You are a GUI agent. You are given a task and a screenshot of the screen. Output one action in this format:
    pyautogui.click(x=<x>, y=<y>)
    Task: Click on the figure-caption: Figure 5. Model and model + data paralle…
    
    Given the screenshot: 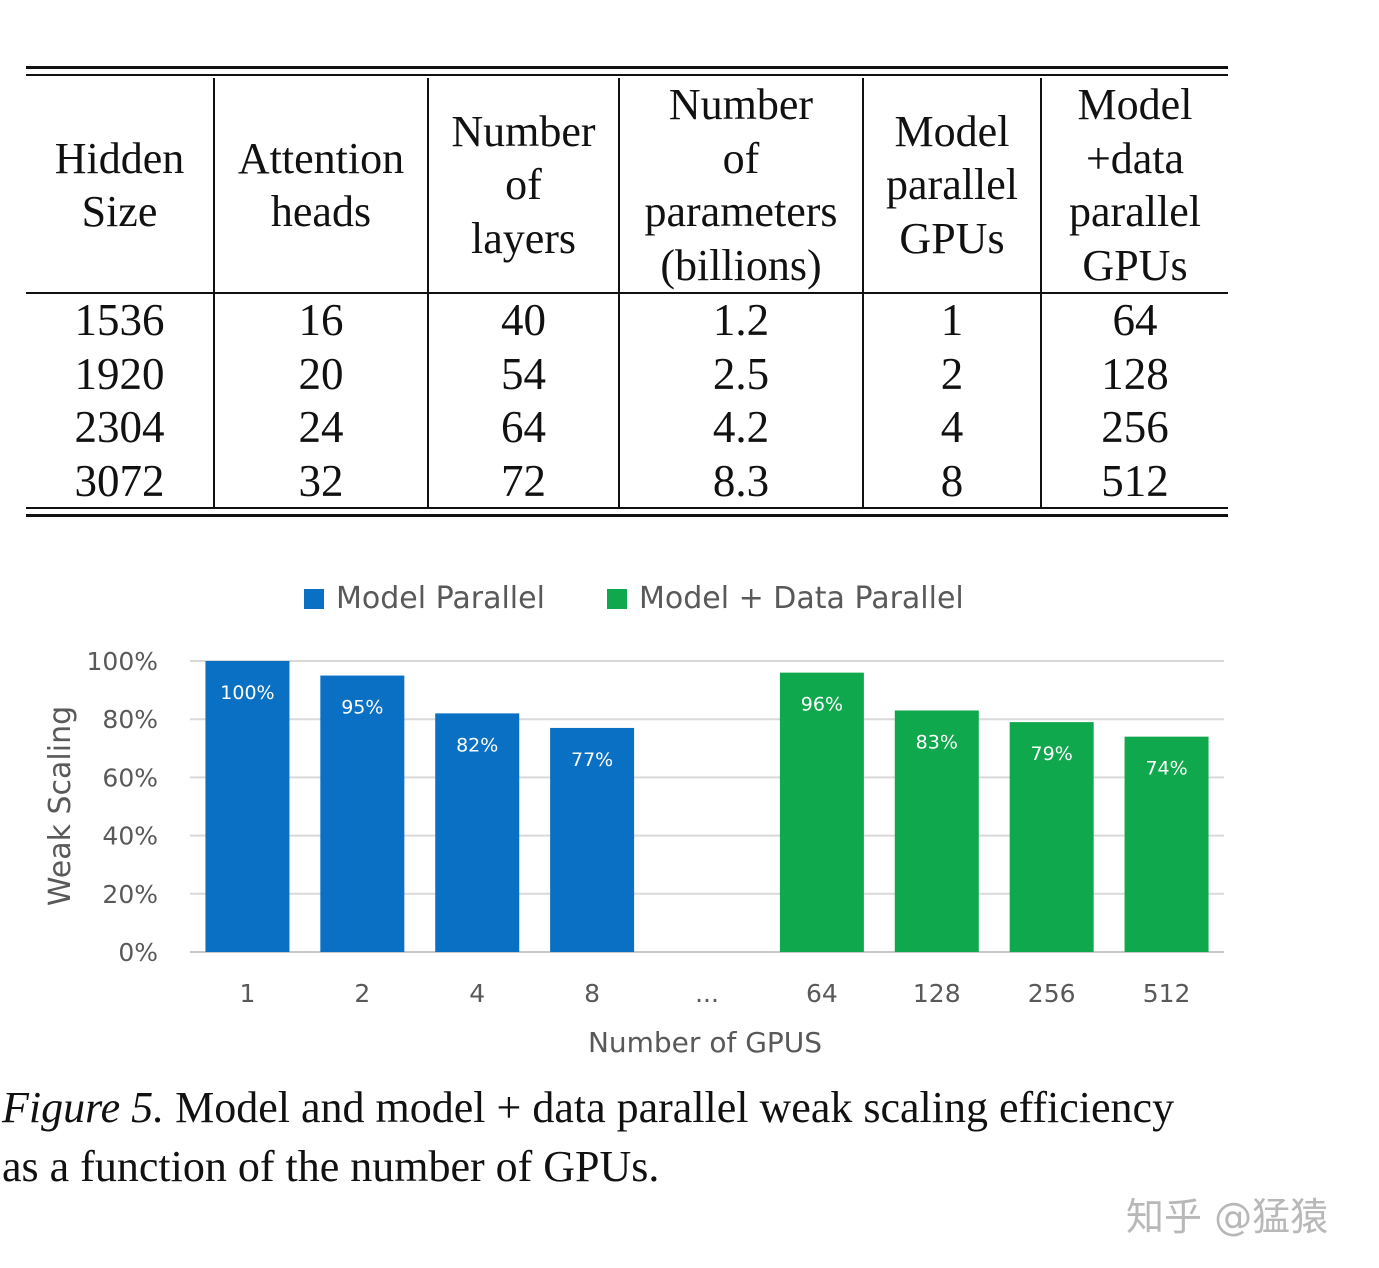 What is the action you would take?
    pyautogui.click(x=652, y=1137)
    